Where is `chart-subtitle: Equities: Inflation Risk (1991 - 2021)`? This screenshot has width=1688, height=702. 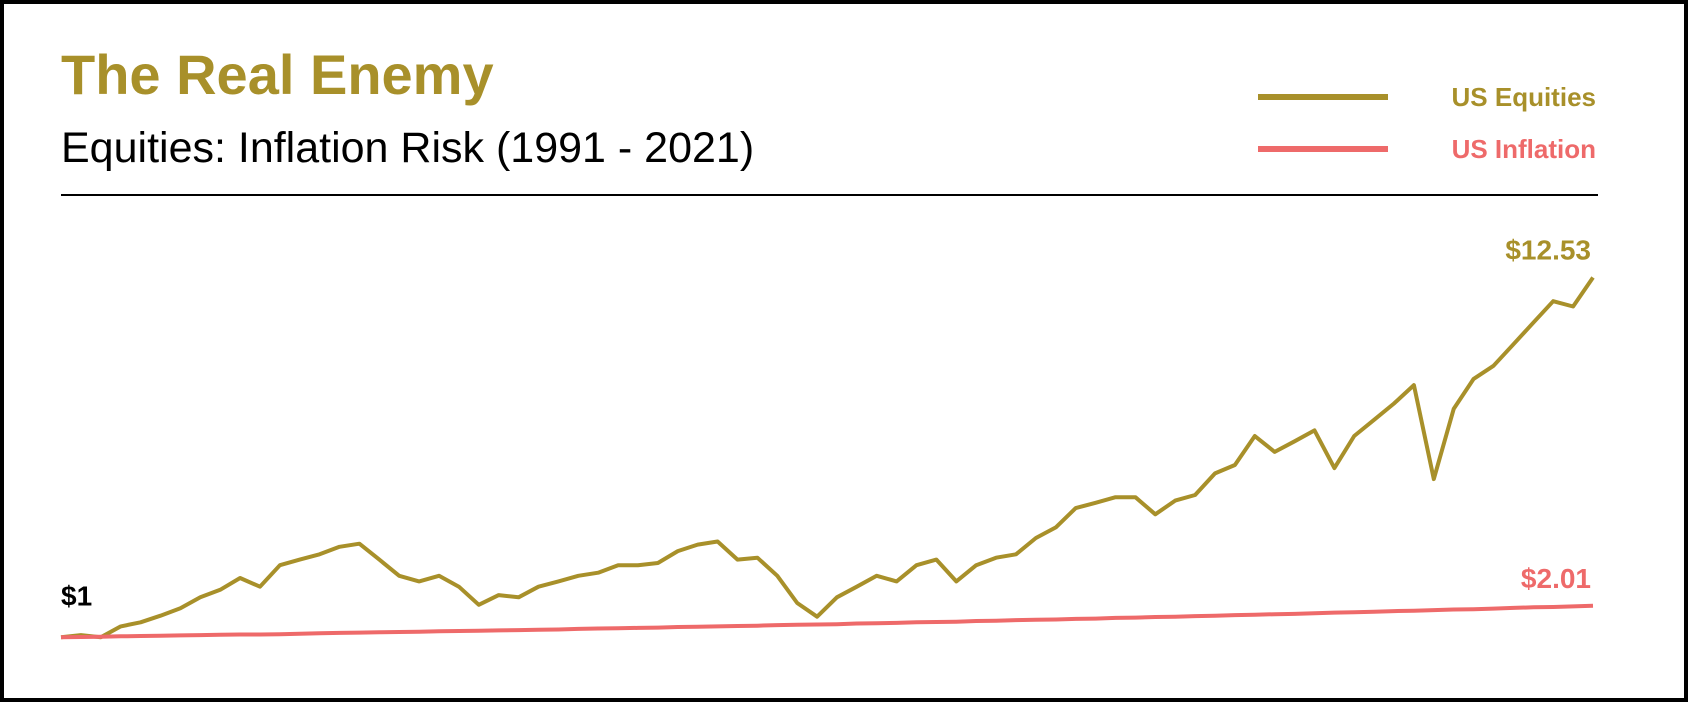
chart-subtitle: Equities: Inflation Risk (1991 - 2021) is located at coordinates (407, 148).